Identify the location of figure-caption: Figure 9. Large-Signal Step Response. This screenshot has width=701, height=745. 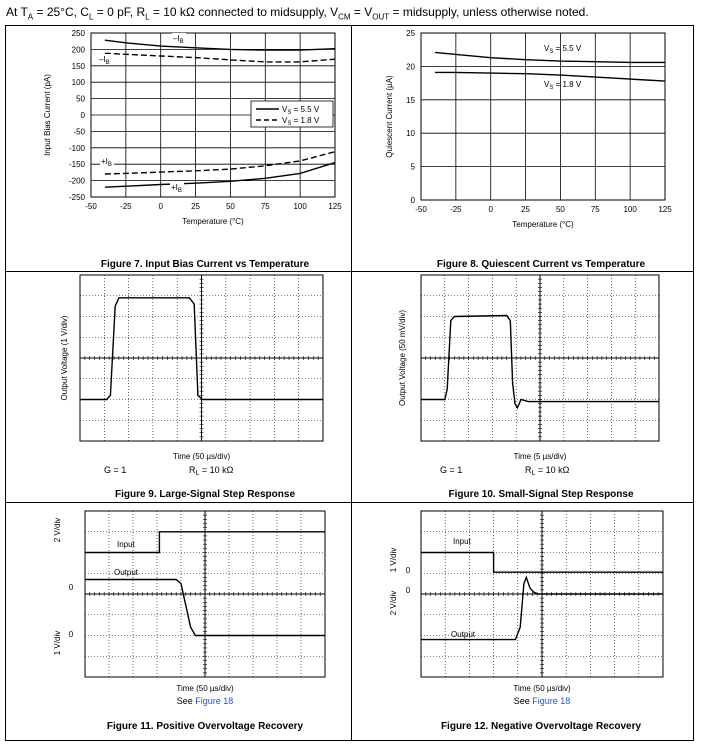
(205, 494).